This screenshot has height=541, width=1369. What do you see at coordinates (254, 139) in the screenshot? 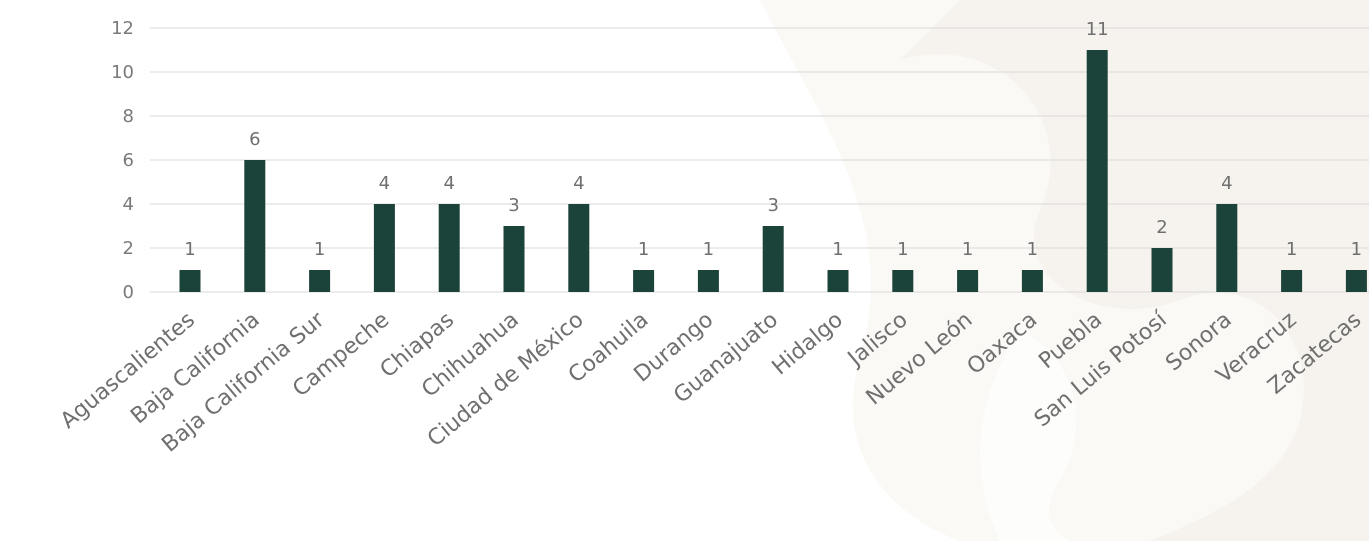
I see `data-label: 6` at bounding box center [254, 139].